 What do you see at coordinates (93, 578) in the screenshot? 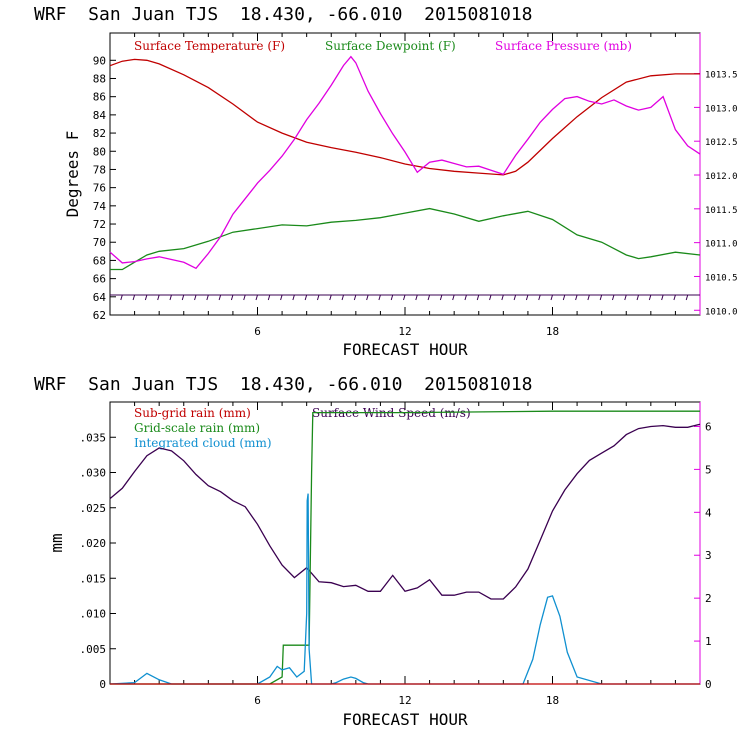
I see `left-tick-label: .015` at bounding box center [93, 578].